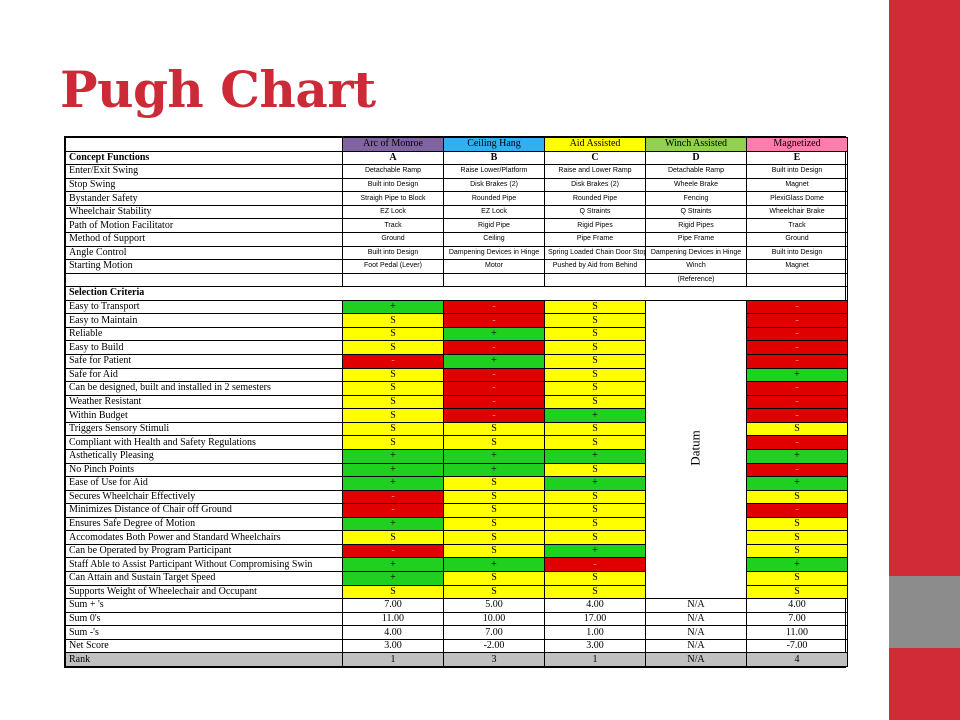  Describe the element at coordinates (696, 198) in the screenshot. I see `function-value: Fencing` at that location.